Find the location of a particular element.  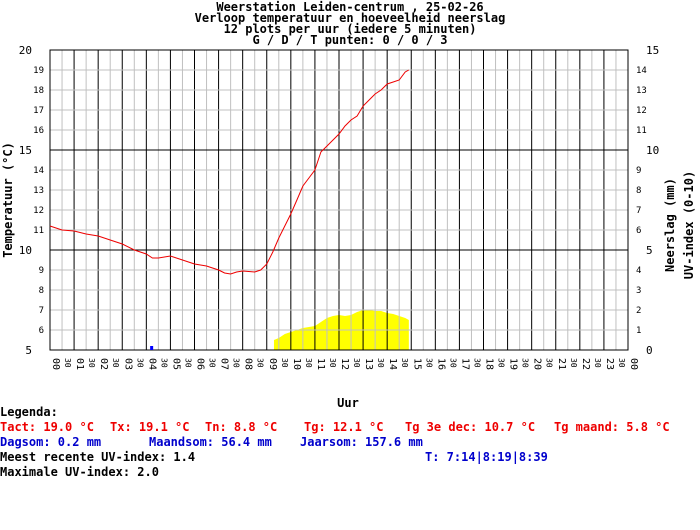

legend-jaarsom: Jaarsom: 157.6 mm is located at coordinates (361, 442).